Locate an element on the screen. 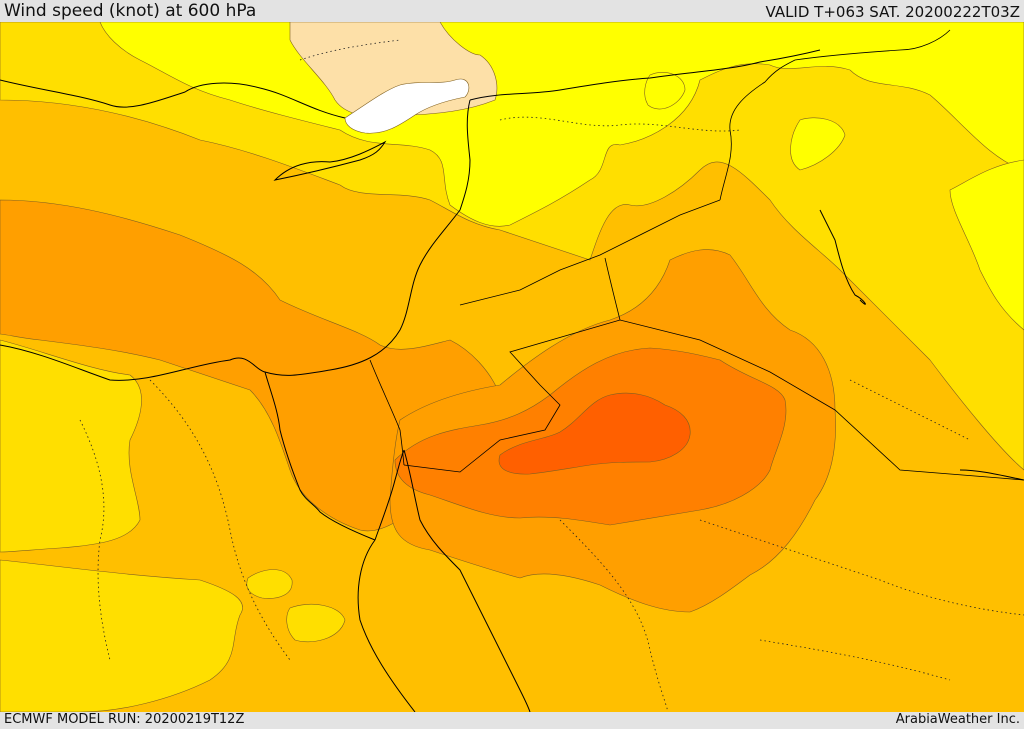 The width and height of the screenshot is (1024, 729). band-moderate-south is located at coordinates (121, 635).